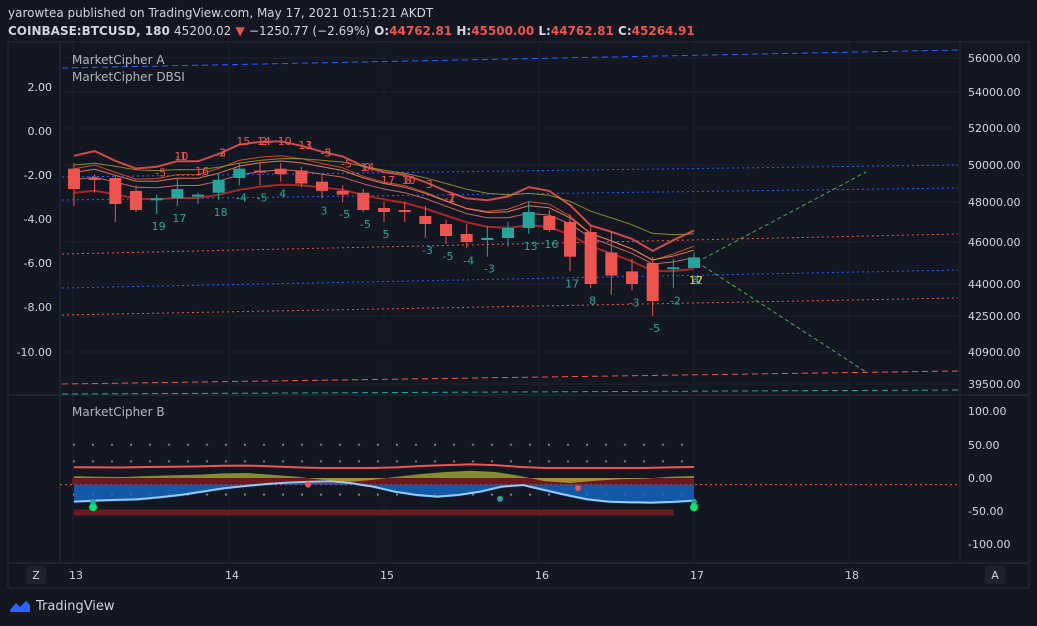  What do you see at coordinates (36, 575) in the screenshot?
I see `z-button: Z` at bounding box center [36, 575].